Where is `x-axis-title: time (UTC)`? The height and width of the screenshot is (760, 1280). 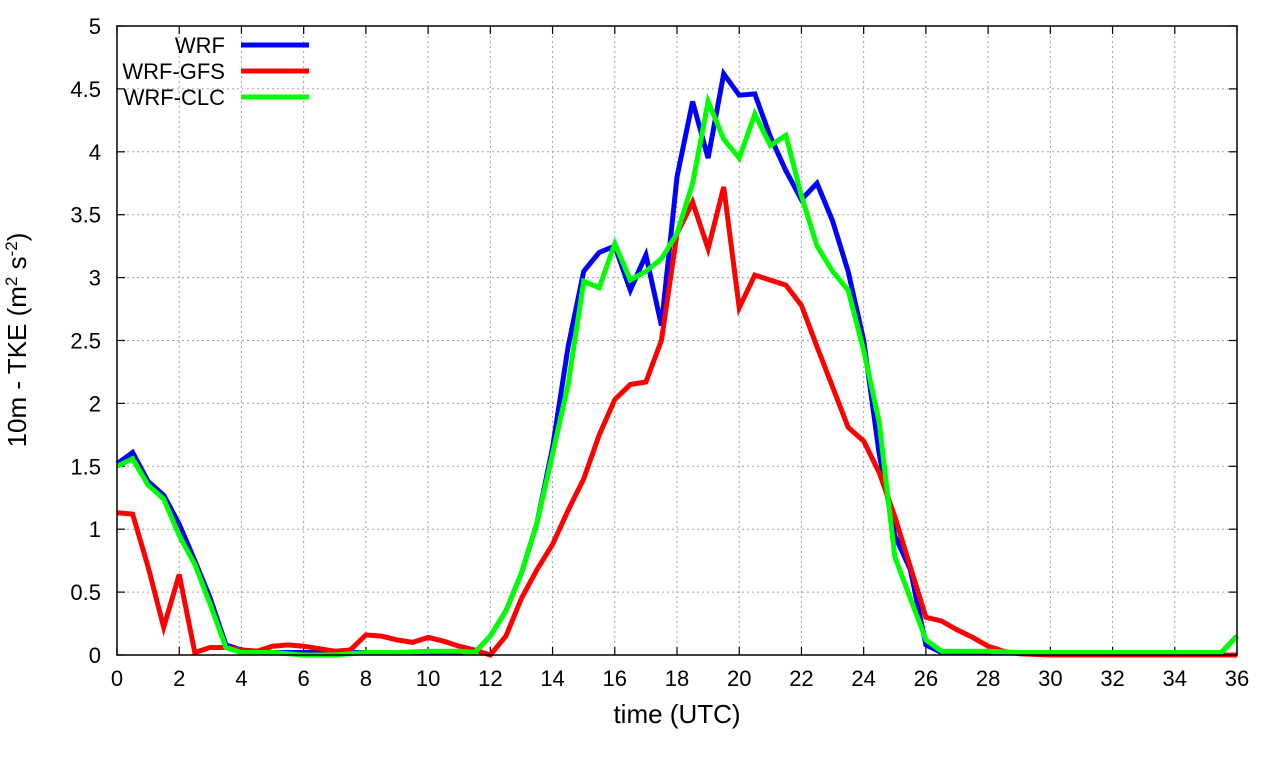
x-axis-title: time (UTC) is located at coordinates (676, 714).